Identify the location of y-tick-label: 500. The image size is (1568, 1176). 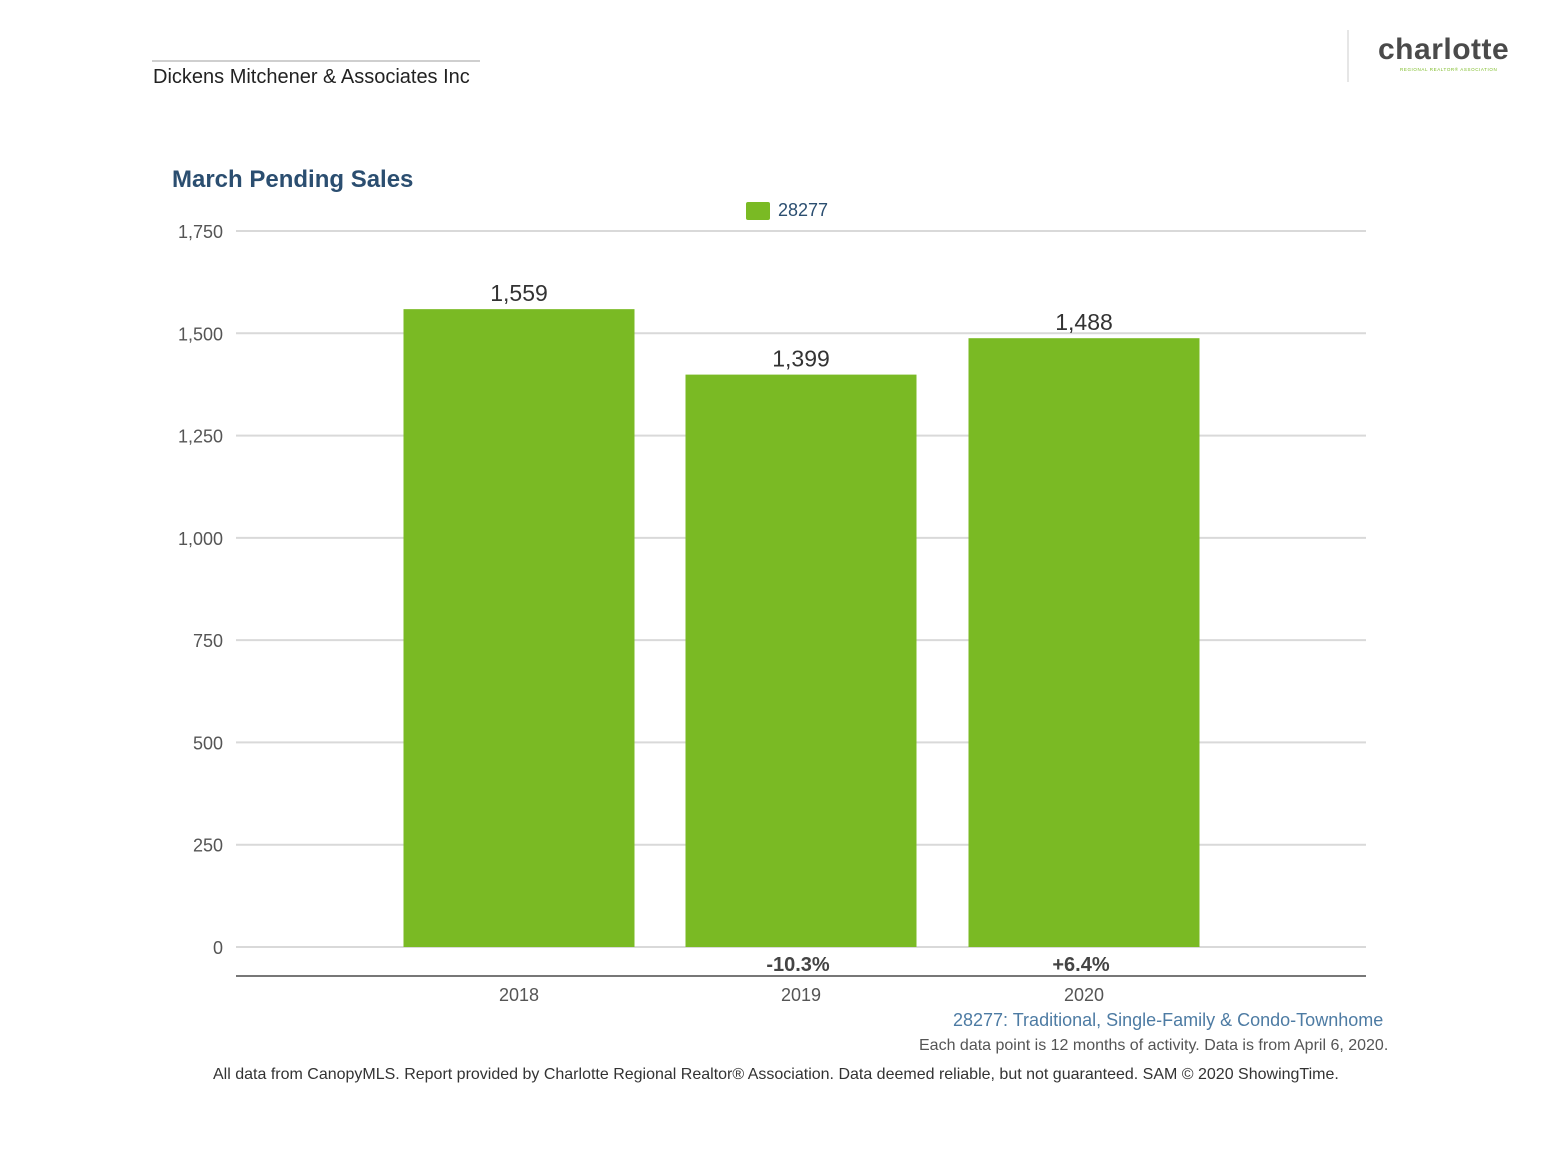
(208, 743).